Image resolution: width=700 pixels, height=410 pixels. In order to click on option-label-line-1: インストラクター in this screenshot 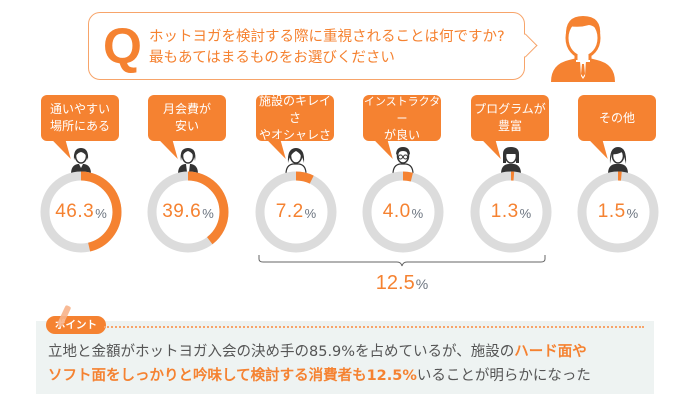, I will do `click(402, 109)`.